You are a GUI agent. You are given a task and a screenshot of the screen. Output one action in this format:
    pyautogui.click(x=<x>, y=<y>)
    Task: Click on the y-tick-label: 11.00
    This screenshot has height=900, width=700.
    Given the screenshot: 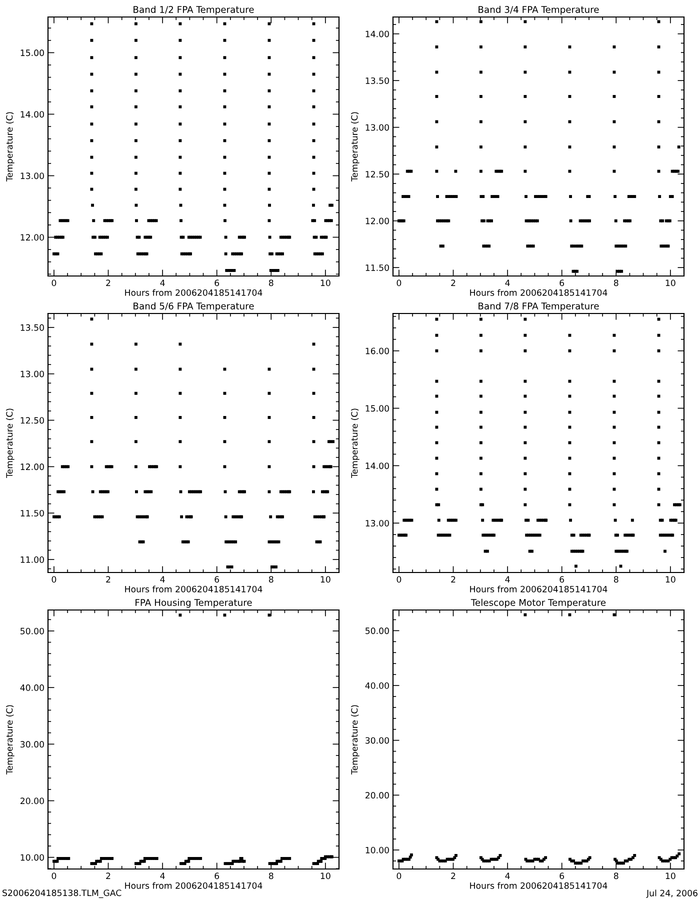 What is the action you would take?
    pyautogui.click(x=32, y=559)
    